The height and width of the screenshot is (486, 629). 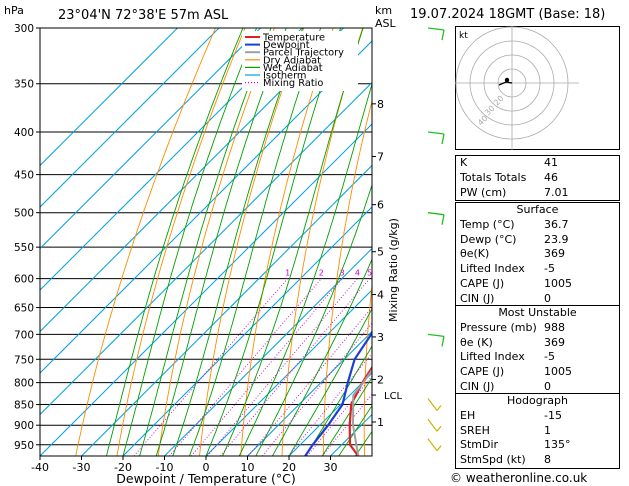 What do you see at coordinates (24, 384) in the screenshot?
I see `pressure-tick-label: 800` at bounding box center [24, 384].